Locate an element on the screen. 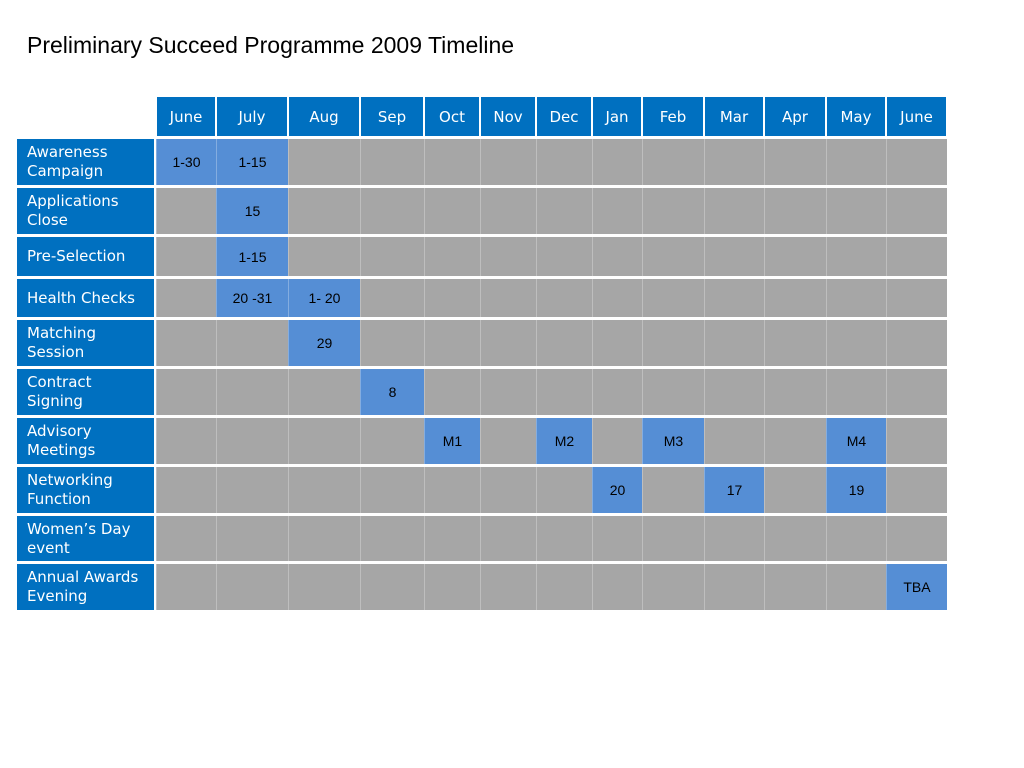 This screenshot has height=768, width=1024. month-header: Apr is located at coordinates (795, 116).